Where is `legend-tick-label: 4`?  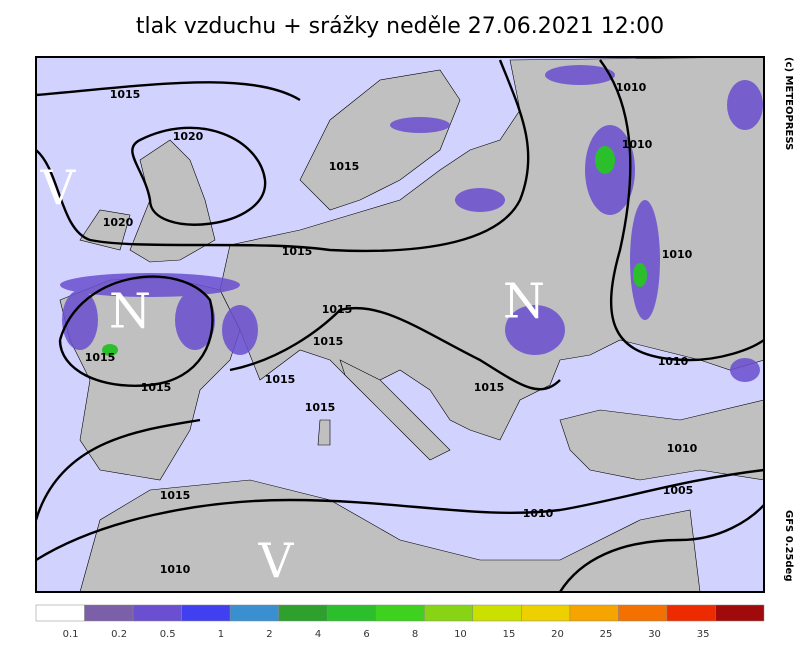
legend-tick-label: 4 is located at coordinates (318, 634).